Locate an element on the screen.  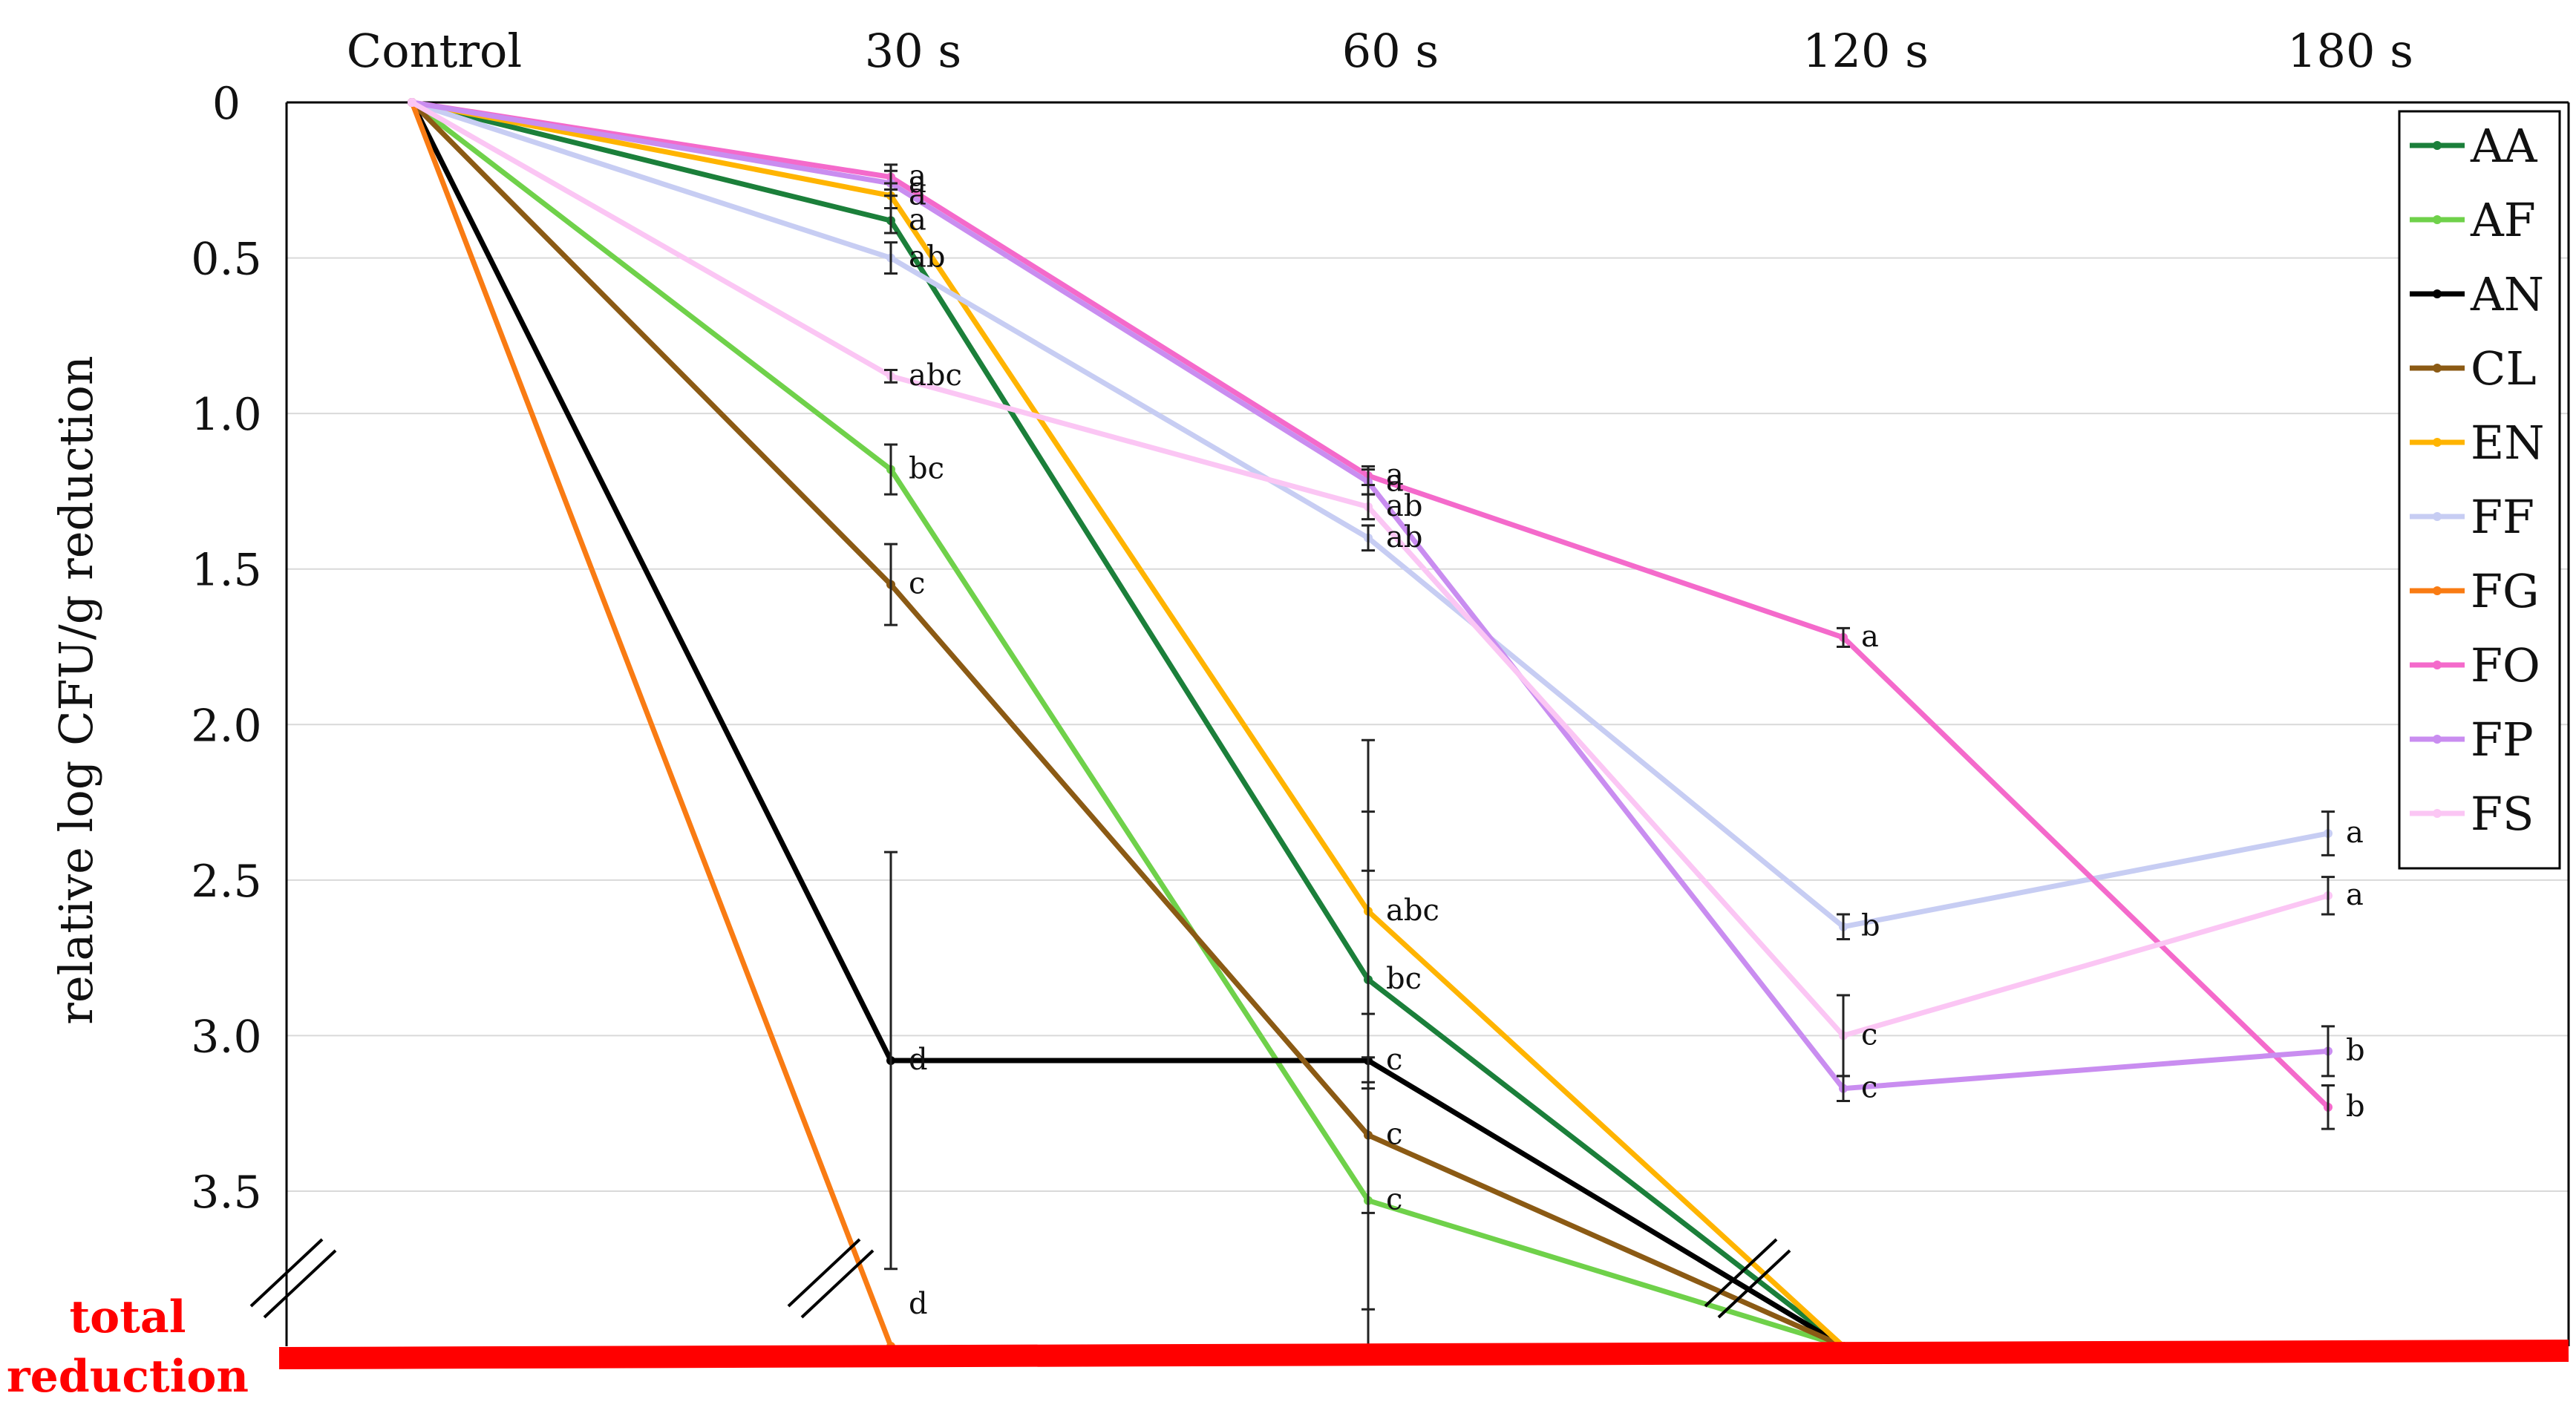
legend: AA AF AN CL EN FF FG FO FP FS is located at coordinates (2479, 490).